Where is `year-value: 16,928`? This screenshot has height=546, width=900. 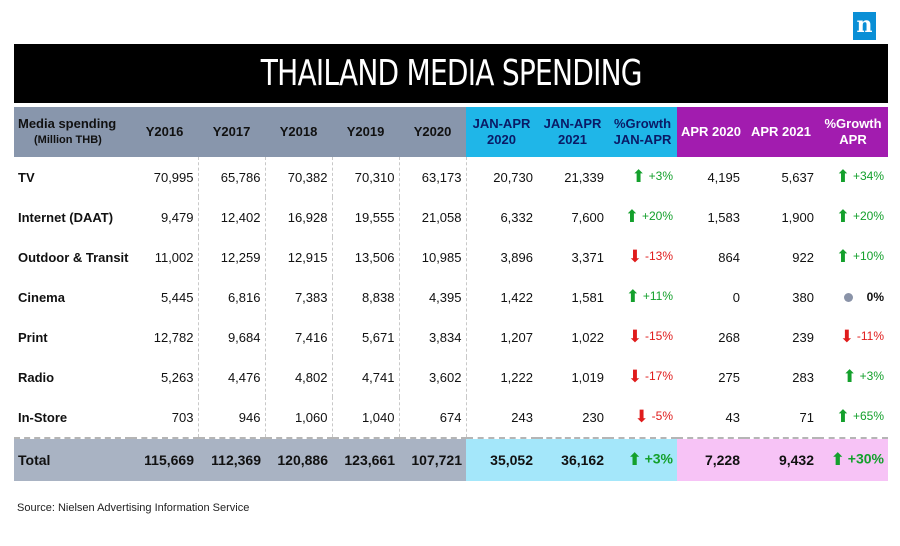 year-value: 16,928 is located at coordinates (299, 217).